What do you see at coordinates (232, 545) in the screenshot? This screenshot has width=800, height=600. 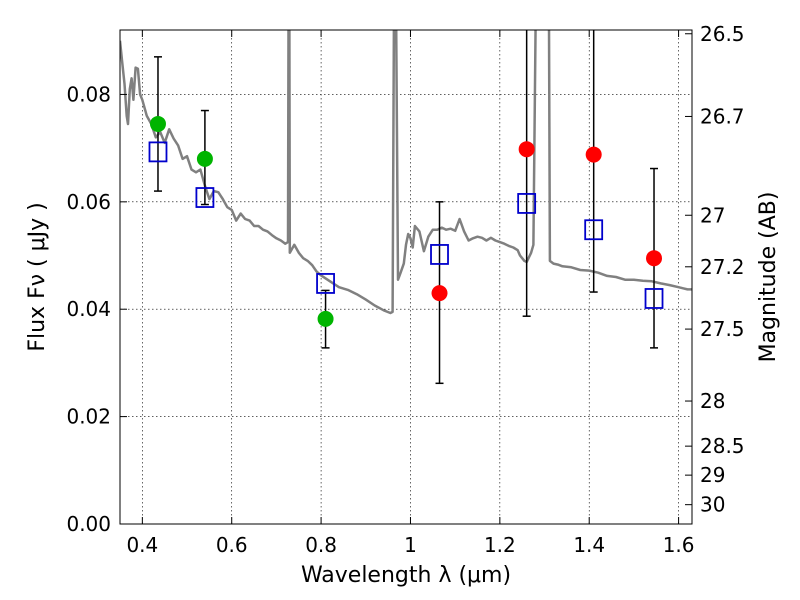 I see `x-tick-label: 0.6` at bounding box center [232, 545].